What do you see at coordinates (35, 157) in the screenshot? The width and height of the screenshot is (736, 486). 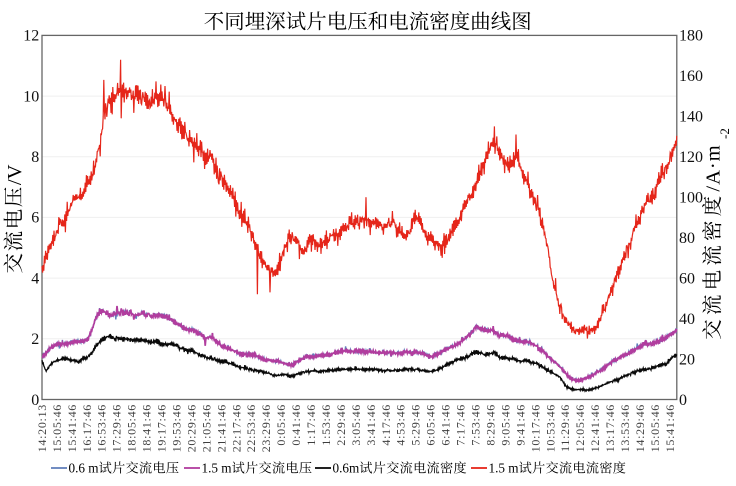 I see `svg-text: 8` at bounding box center [35, 157].